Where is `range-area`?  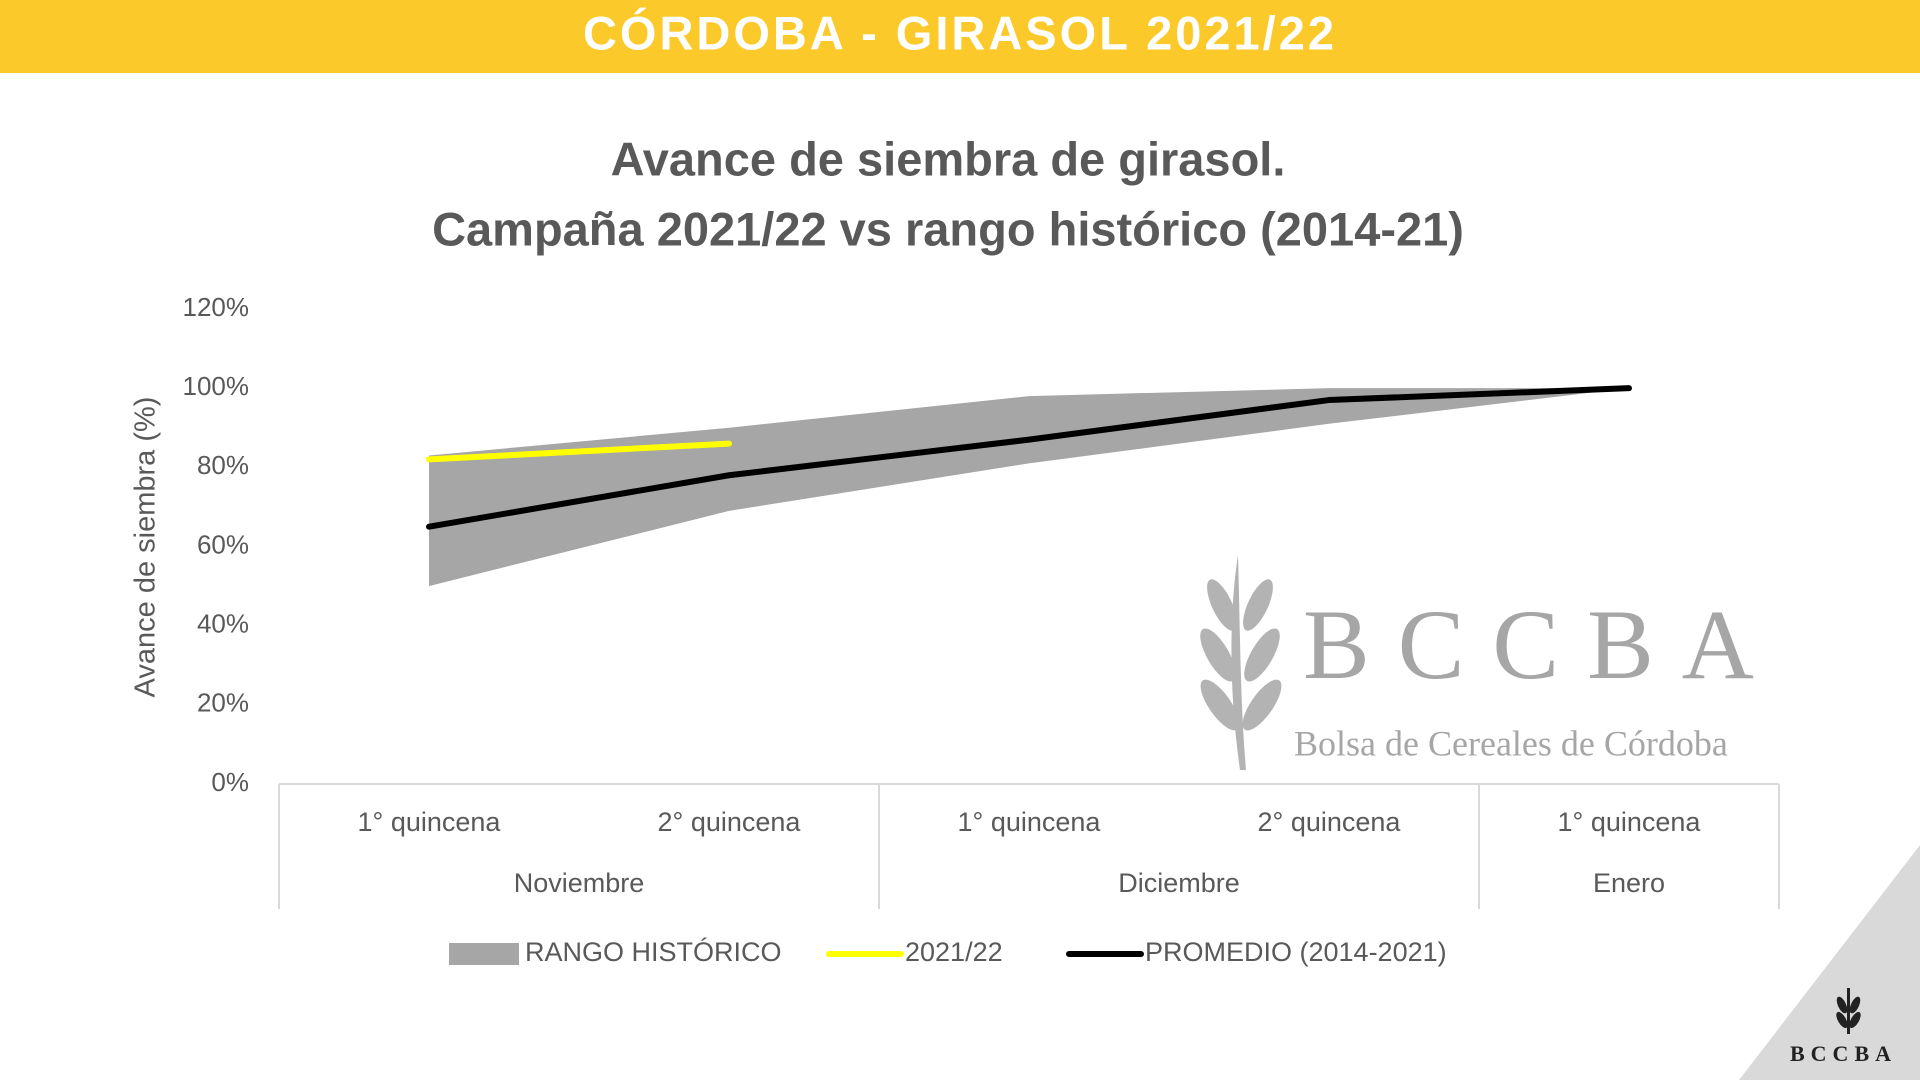
range-area is located at coordinates (1029, 487).